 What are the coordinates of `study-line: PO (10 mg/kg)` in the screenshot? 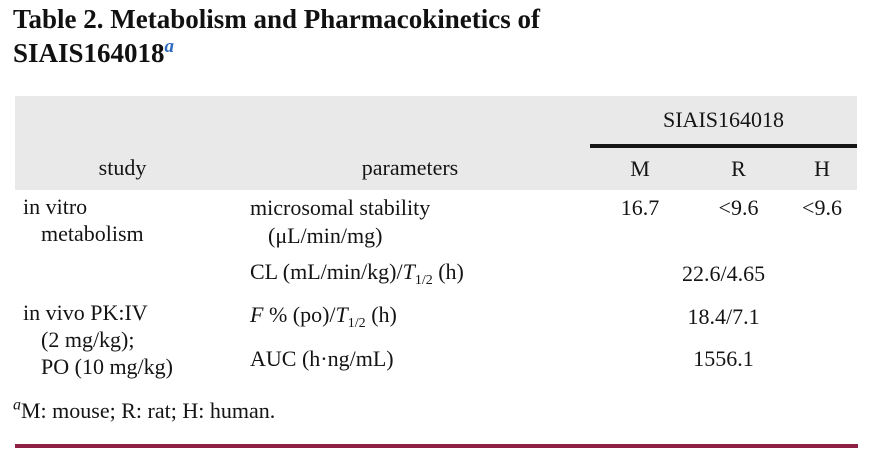 It's located at (107, 366).